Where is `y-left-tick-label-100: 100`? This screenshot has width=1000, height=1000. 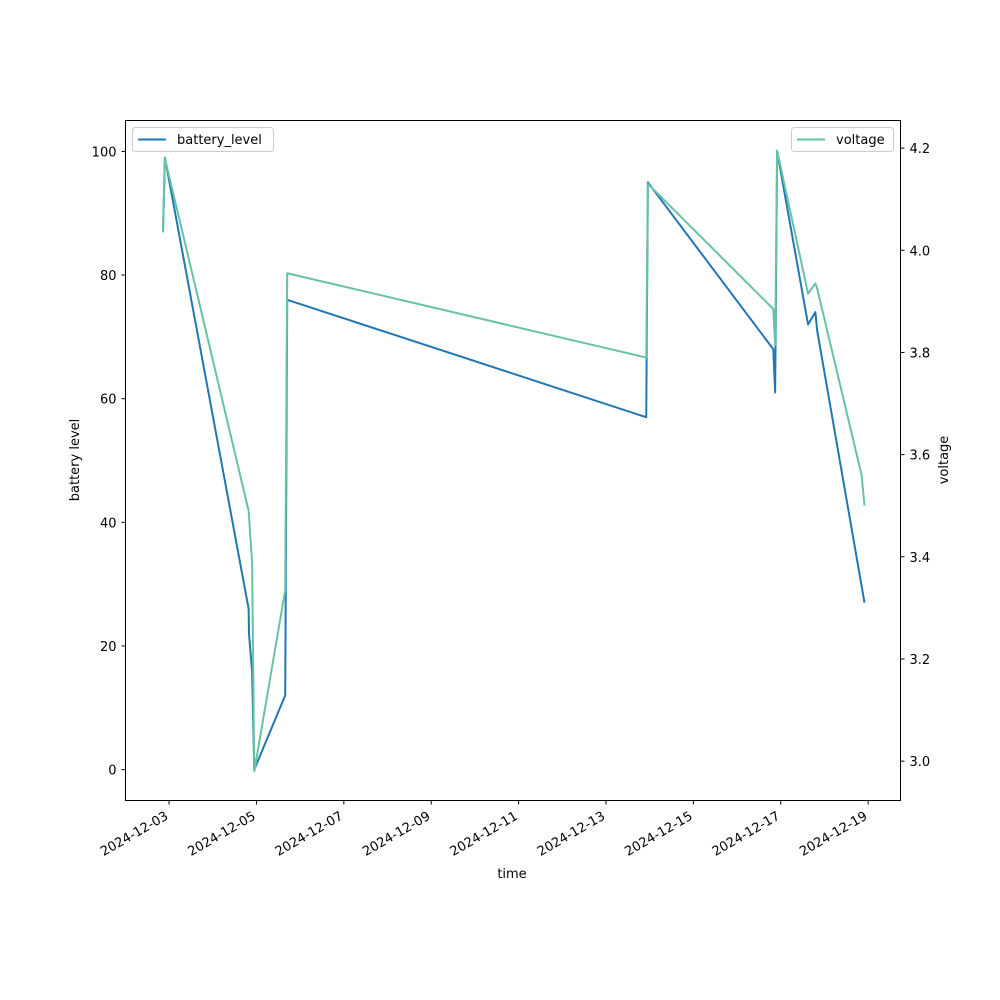 y-left-tick-label-100: 100 is located at coordinates (104, 152).